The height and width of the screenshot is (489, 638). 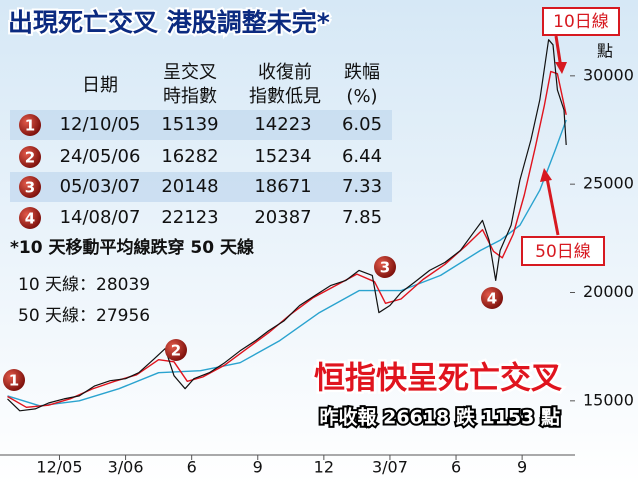 I want to click on callout-arrow, so click(x=552, y=206).